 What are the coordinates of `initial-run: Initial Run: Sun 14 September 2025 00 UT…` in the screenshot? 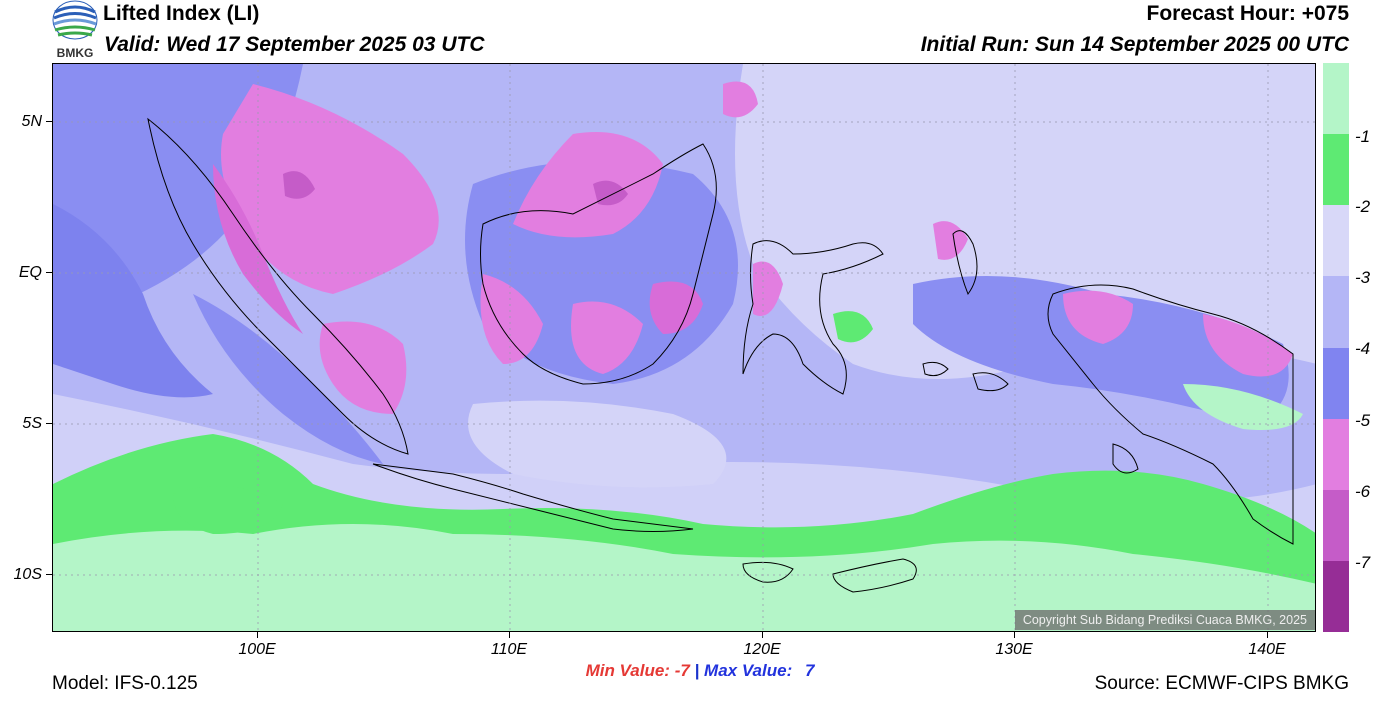 It's located at (1134, 44).